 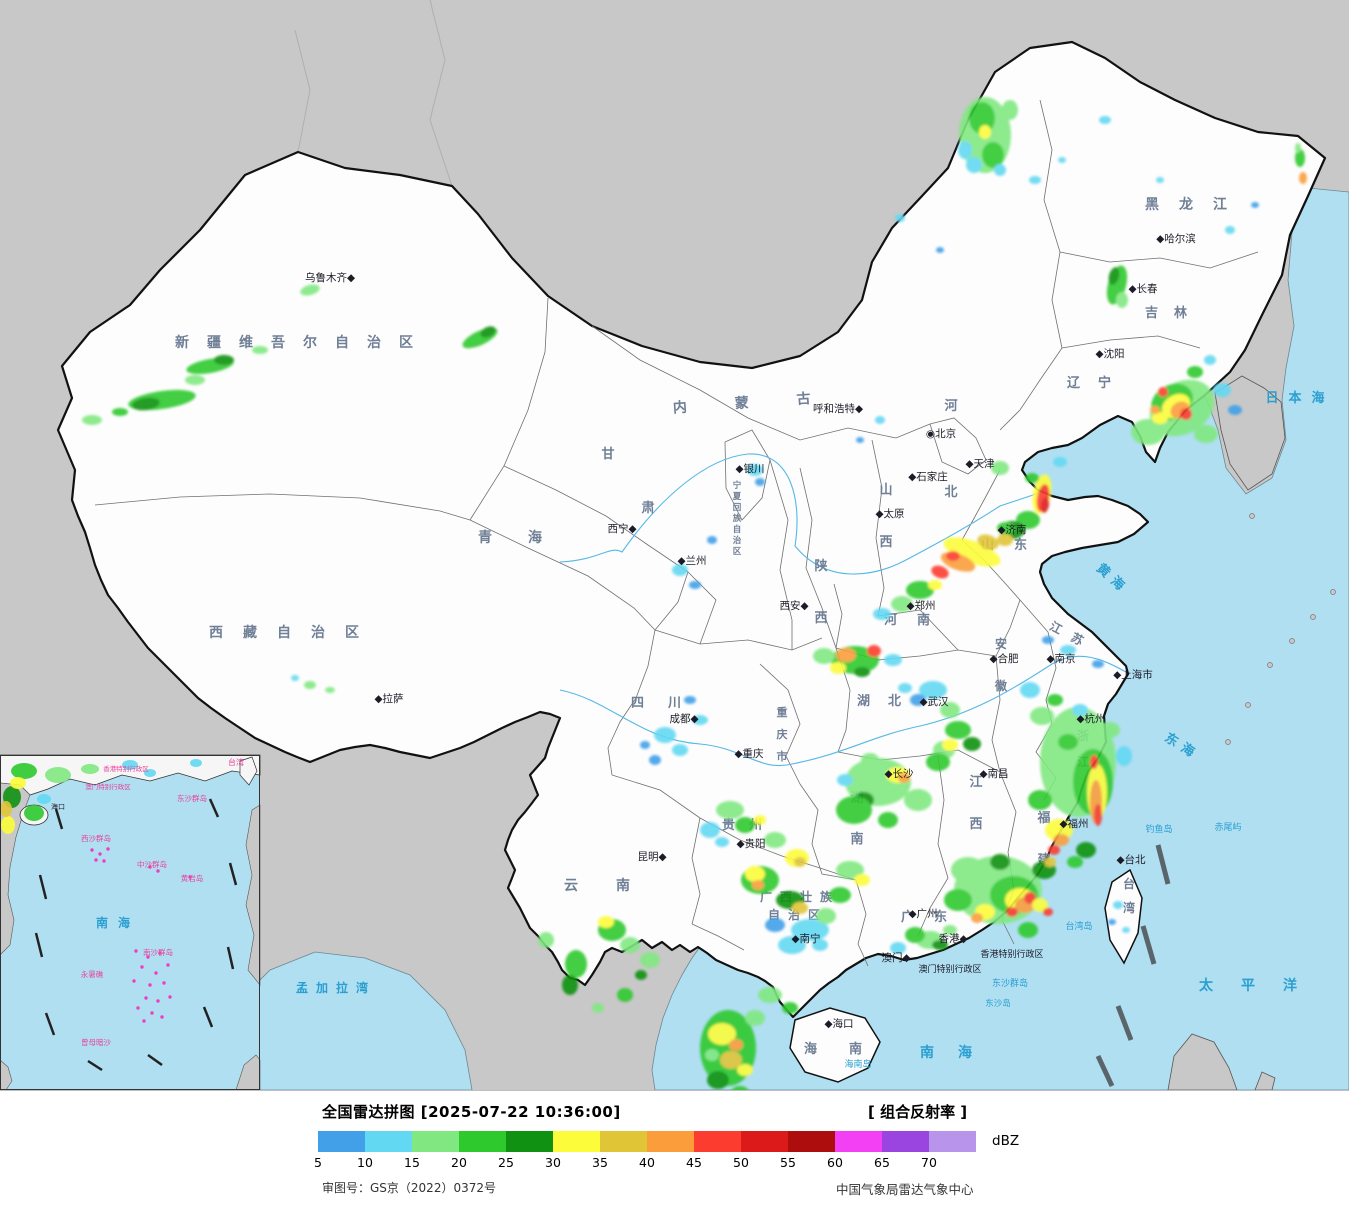 I want to click on small-island, so click(x=1248, y=705).